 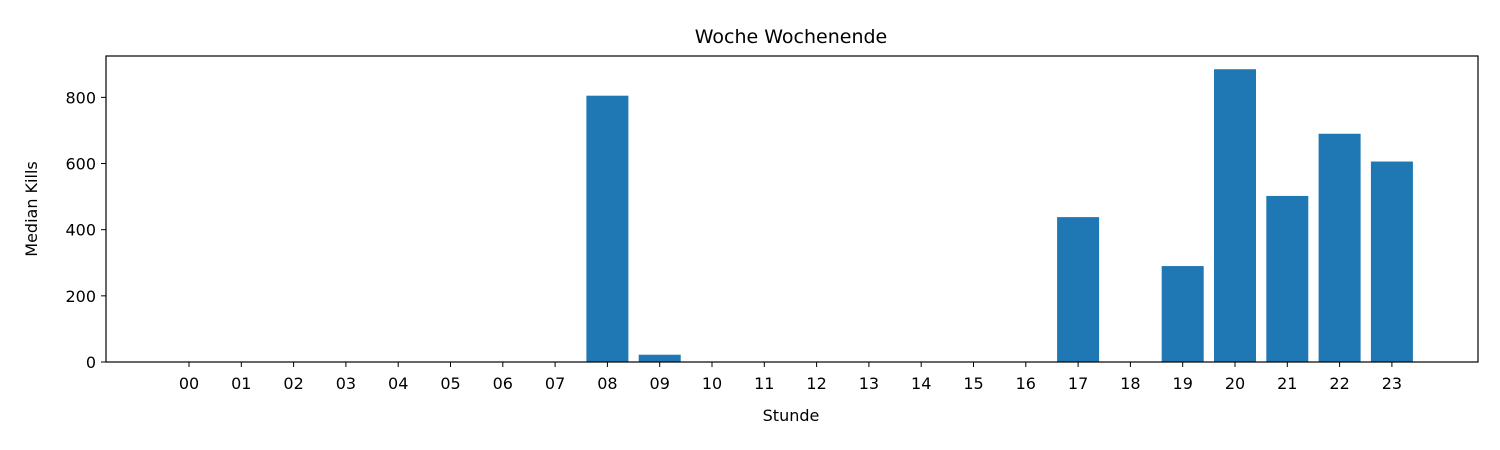 What do you see at coordinates (1130, 383) in the screenshot?
I see `x-tick-label-18: 18` at bounding box center [1130, 383].